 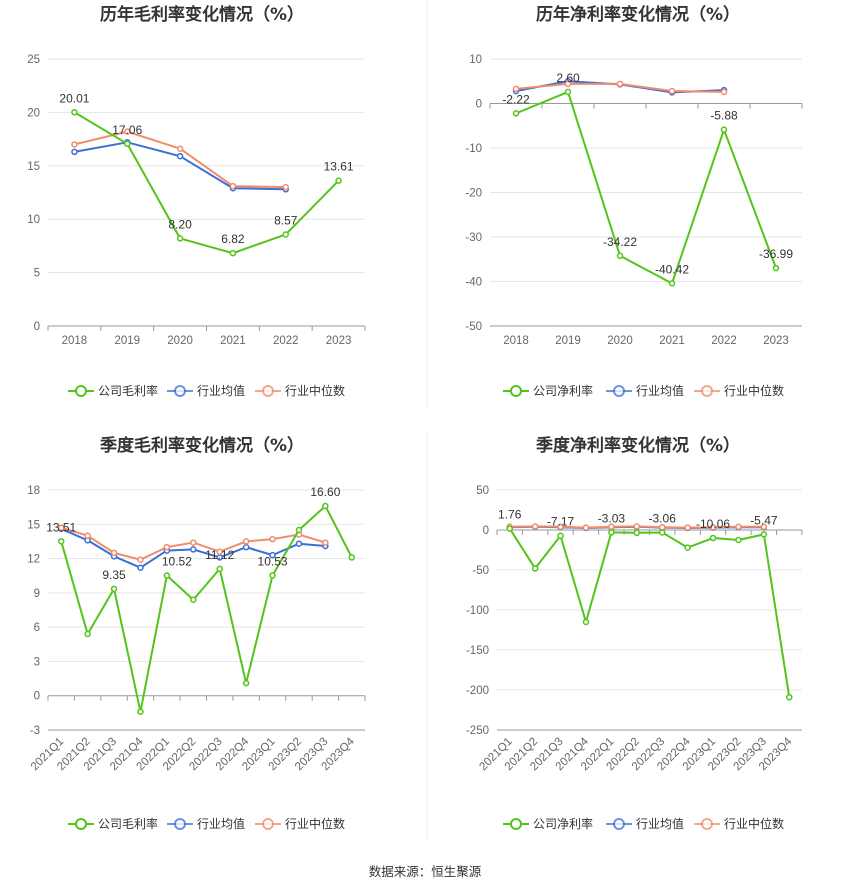 I want to click on data-label: -36.99, so click(x=776, y=254).